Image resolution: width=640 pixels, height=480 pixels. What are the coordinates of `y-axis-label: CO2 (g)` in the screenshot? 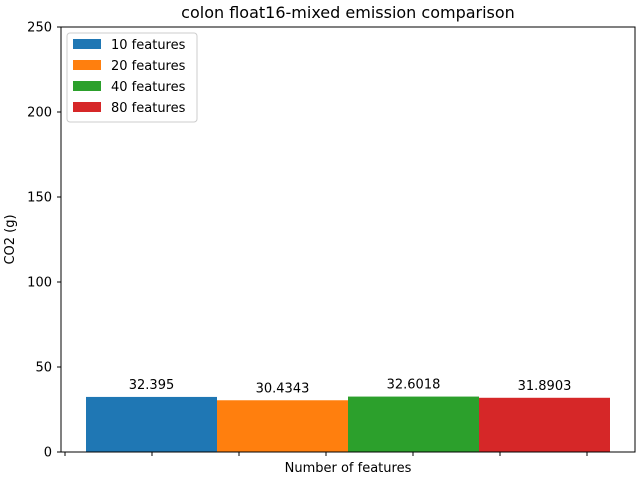 It's located at (10, 239).